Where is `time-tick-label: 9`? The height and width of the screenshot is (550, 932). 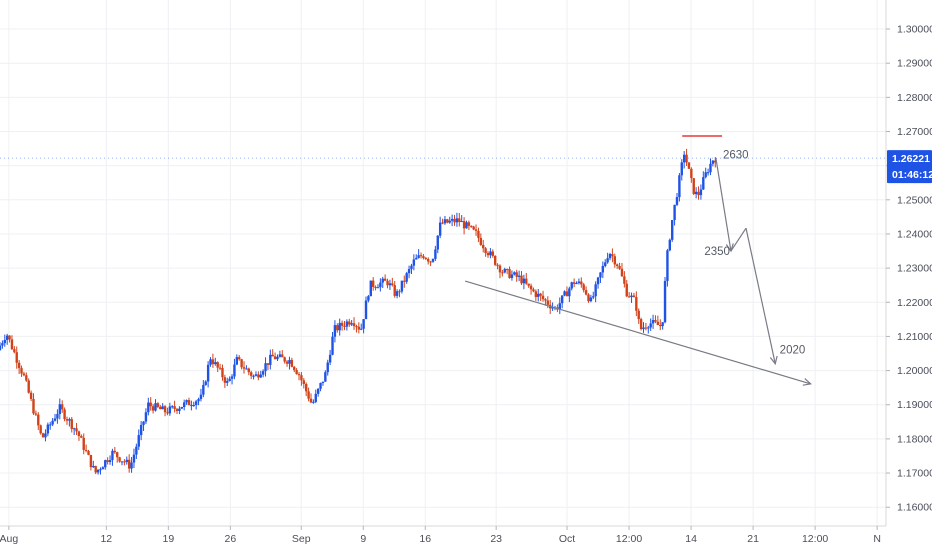 time-tick-label: 9 is located at coordinates (363, 539).